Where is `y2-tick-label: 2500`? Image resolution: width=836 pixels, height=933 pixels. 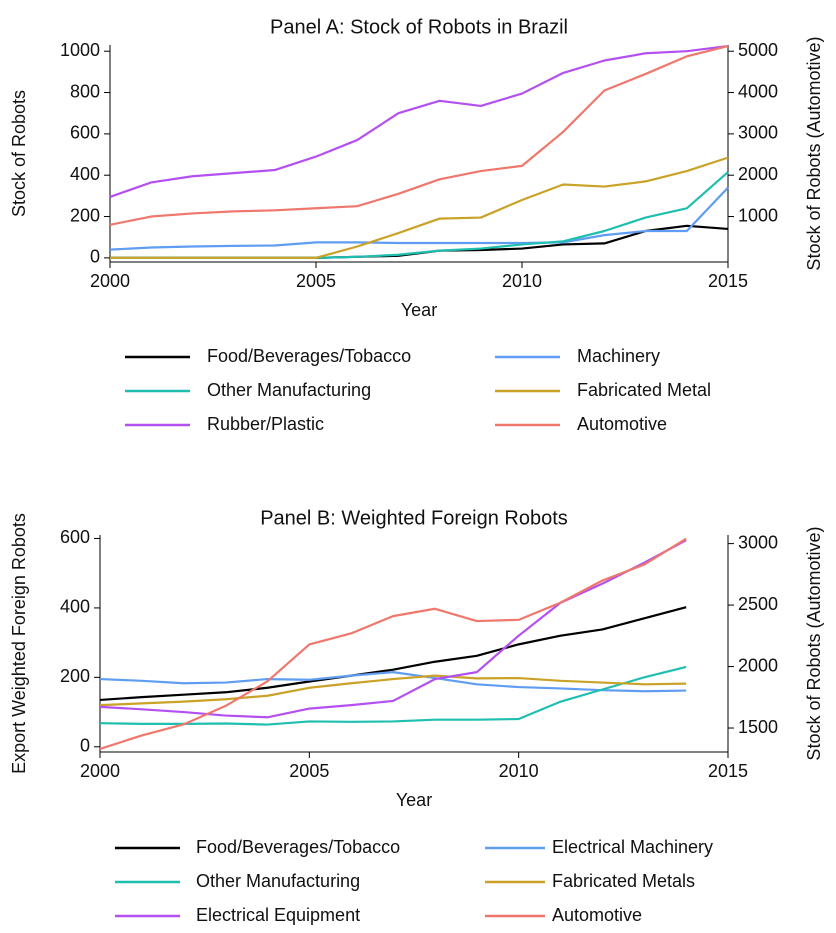
y2-tick-label: 2500 is located at coordinates (758, 604).